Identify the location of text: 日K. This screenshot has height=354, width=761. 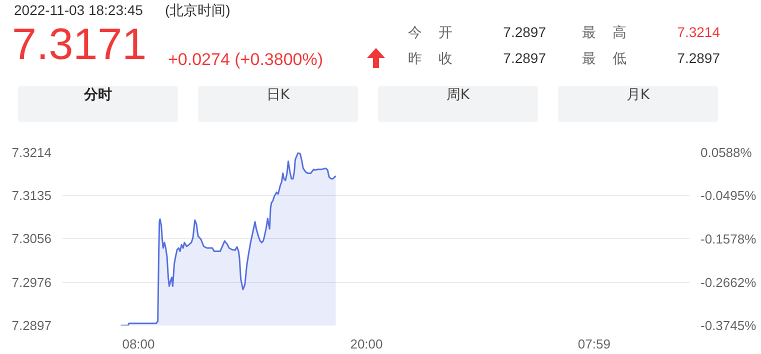
(278, 104).